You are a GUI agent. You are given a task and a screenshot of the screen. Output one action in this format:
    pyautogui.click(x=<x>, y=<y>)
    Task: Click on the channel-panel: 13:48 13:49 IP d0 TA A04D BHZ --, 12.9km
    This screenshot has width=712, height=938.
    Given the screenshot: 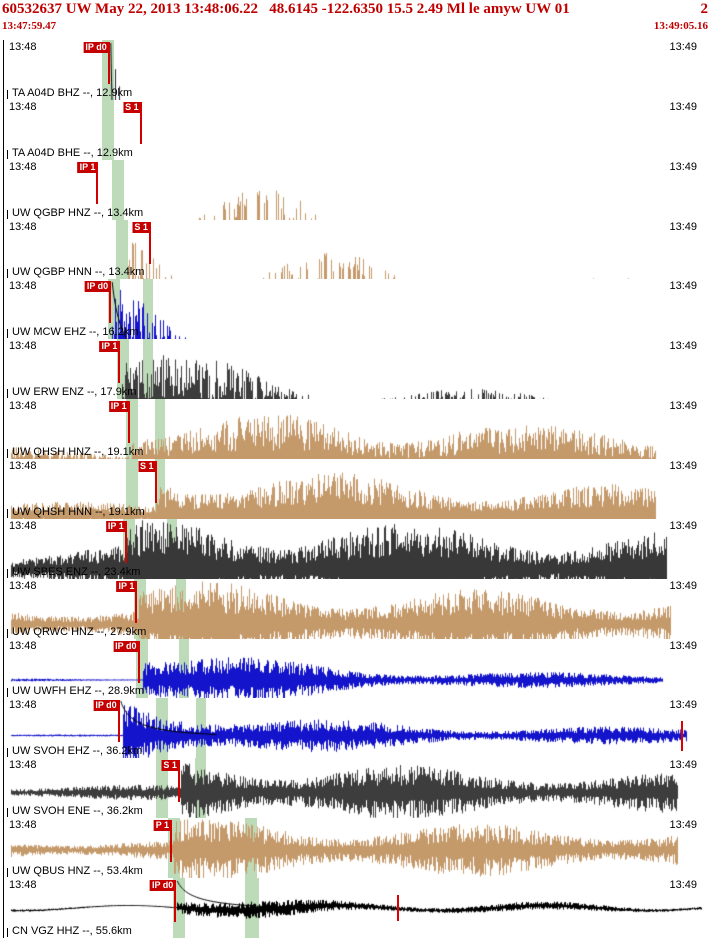 What is the action you would take?
    pyautogui.click(x=358, y=70)
    